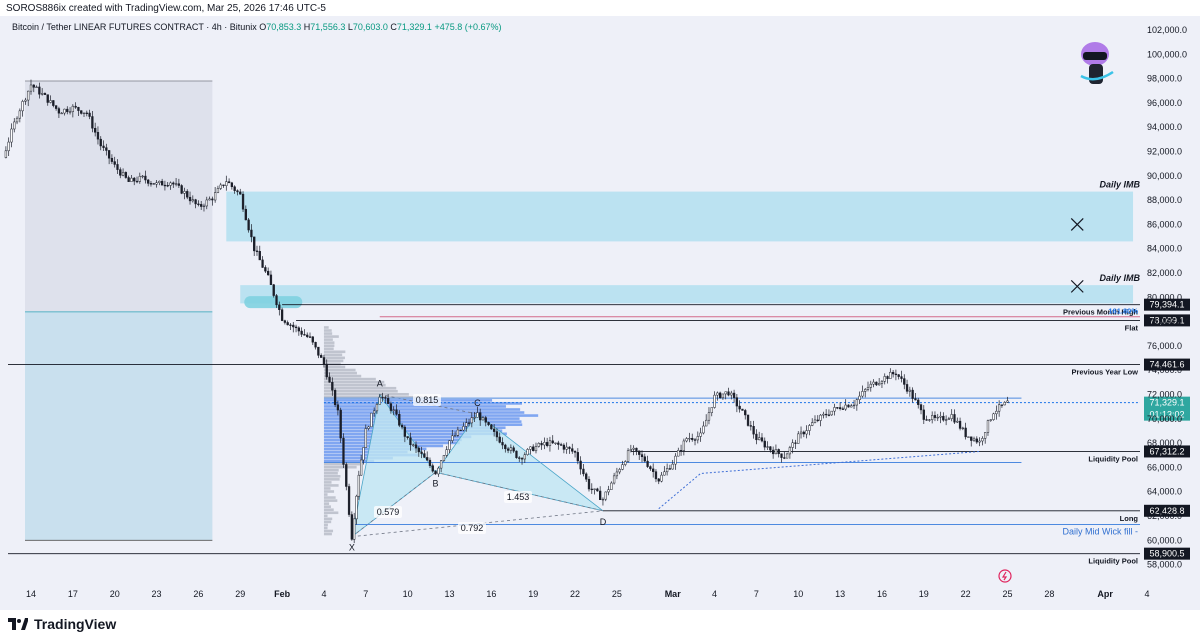  I want to click on price-tag: 62,428.8, so click(1167, 510).